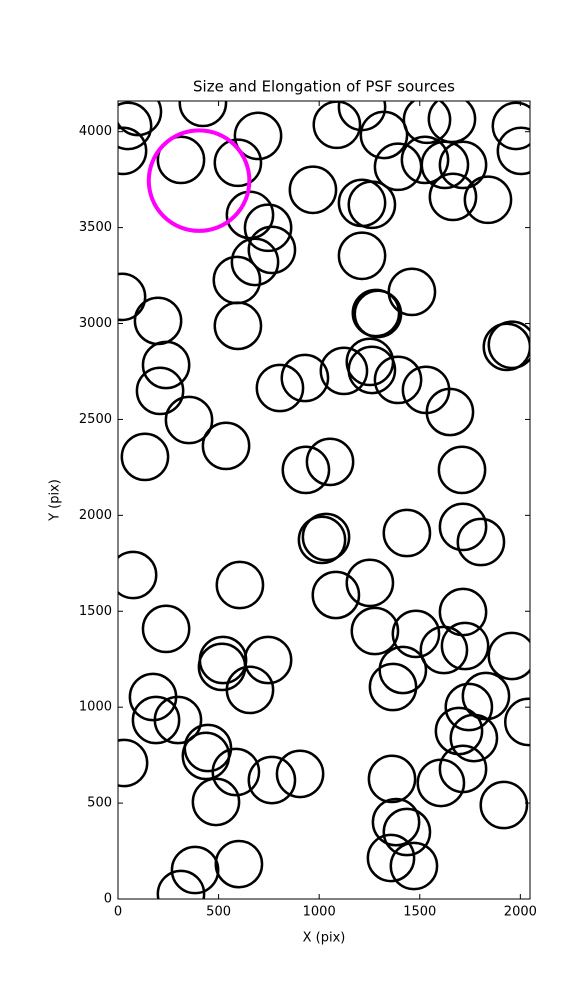 This screenshot has width=588, height=1000. Describe the element at coordinates (324, 938) in the screenshot. I see `x-axis-label: X (pix)` at that location.